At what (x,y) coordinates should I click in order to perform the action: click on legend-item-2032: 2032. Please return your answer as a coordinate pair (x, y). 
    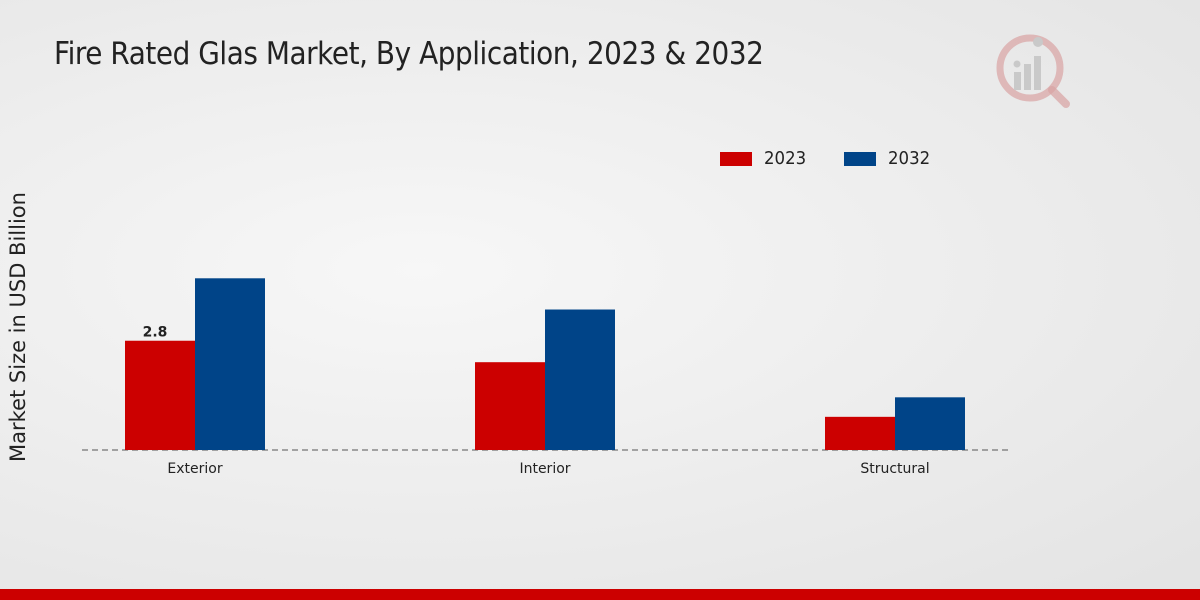
    Looking at the image, I should click on (888, 158).